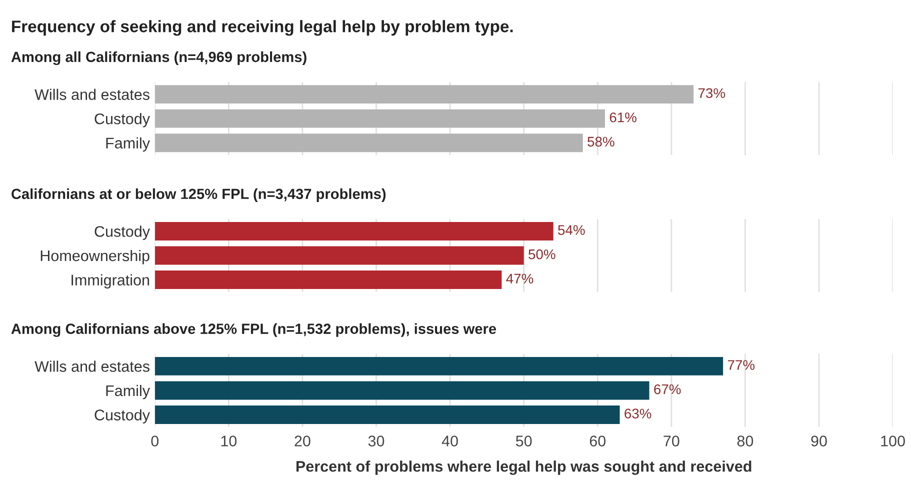 Image resolution: width=911 pixels, height=489 pixels. What do you see at coordinates (155, 441) in the screenshot?
I see `x-tick-label: 0` at bounding box center [155, 441].